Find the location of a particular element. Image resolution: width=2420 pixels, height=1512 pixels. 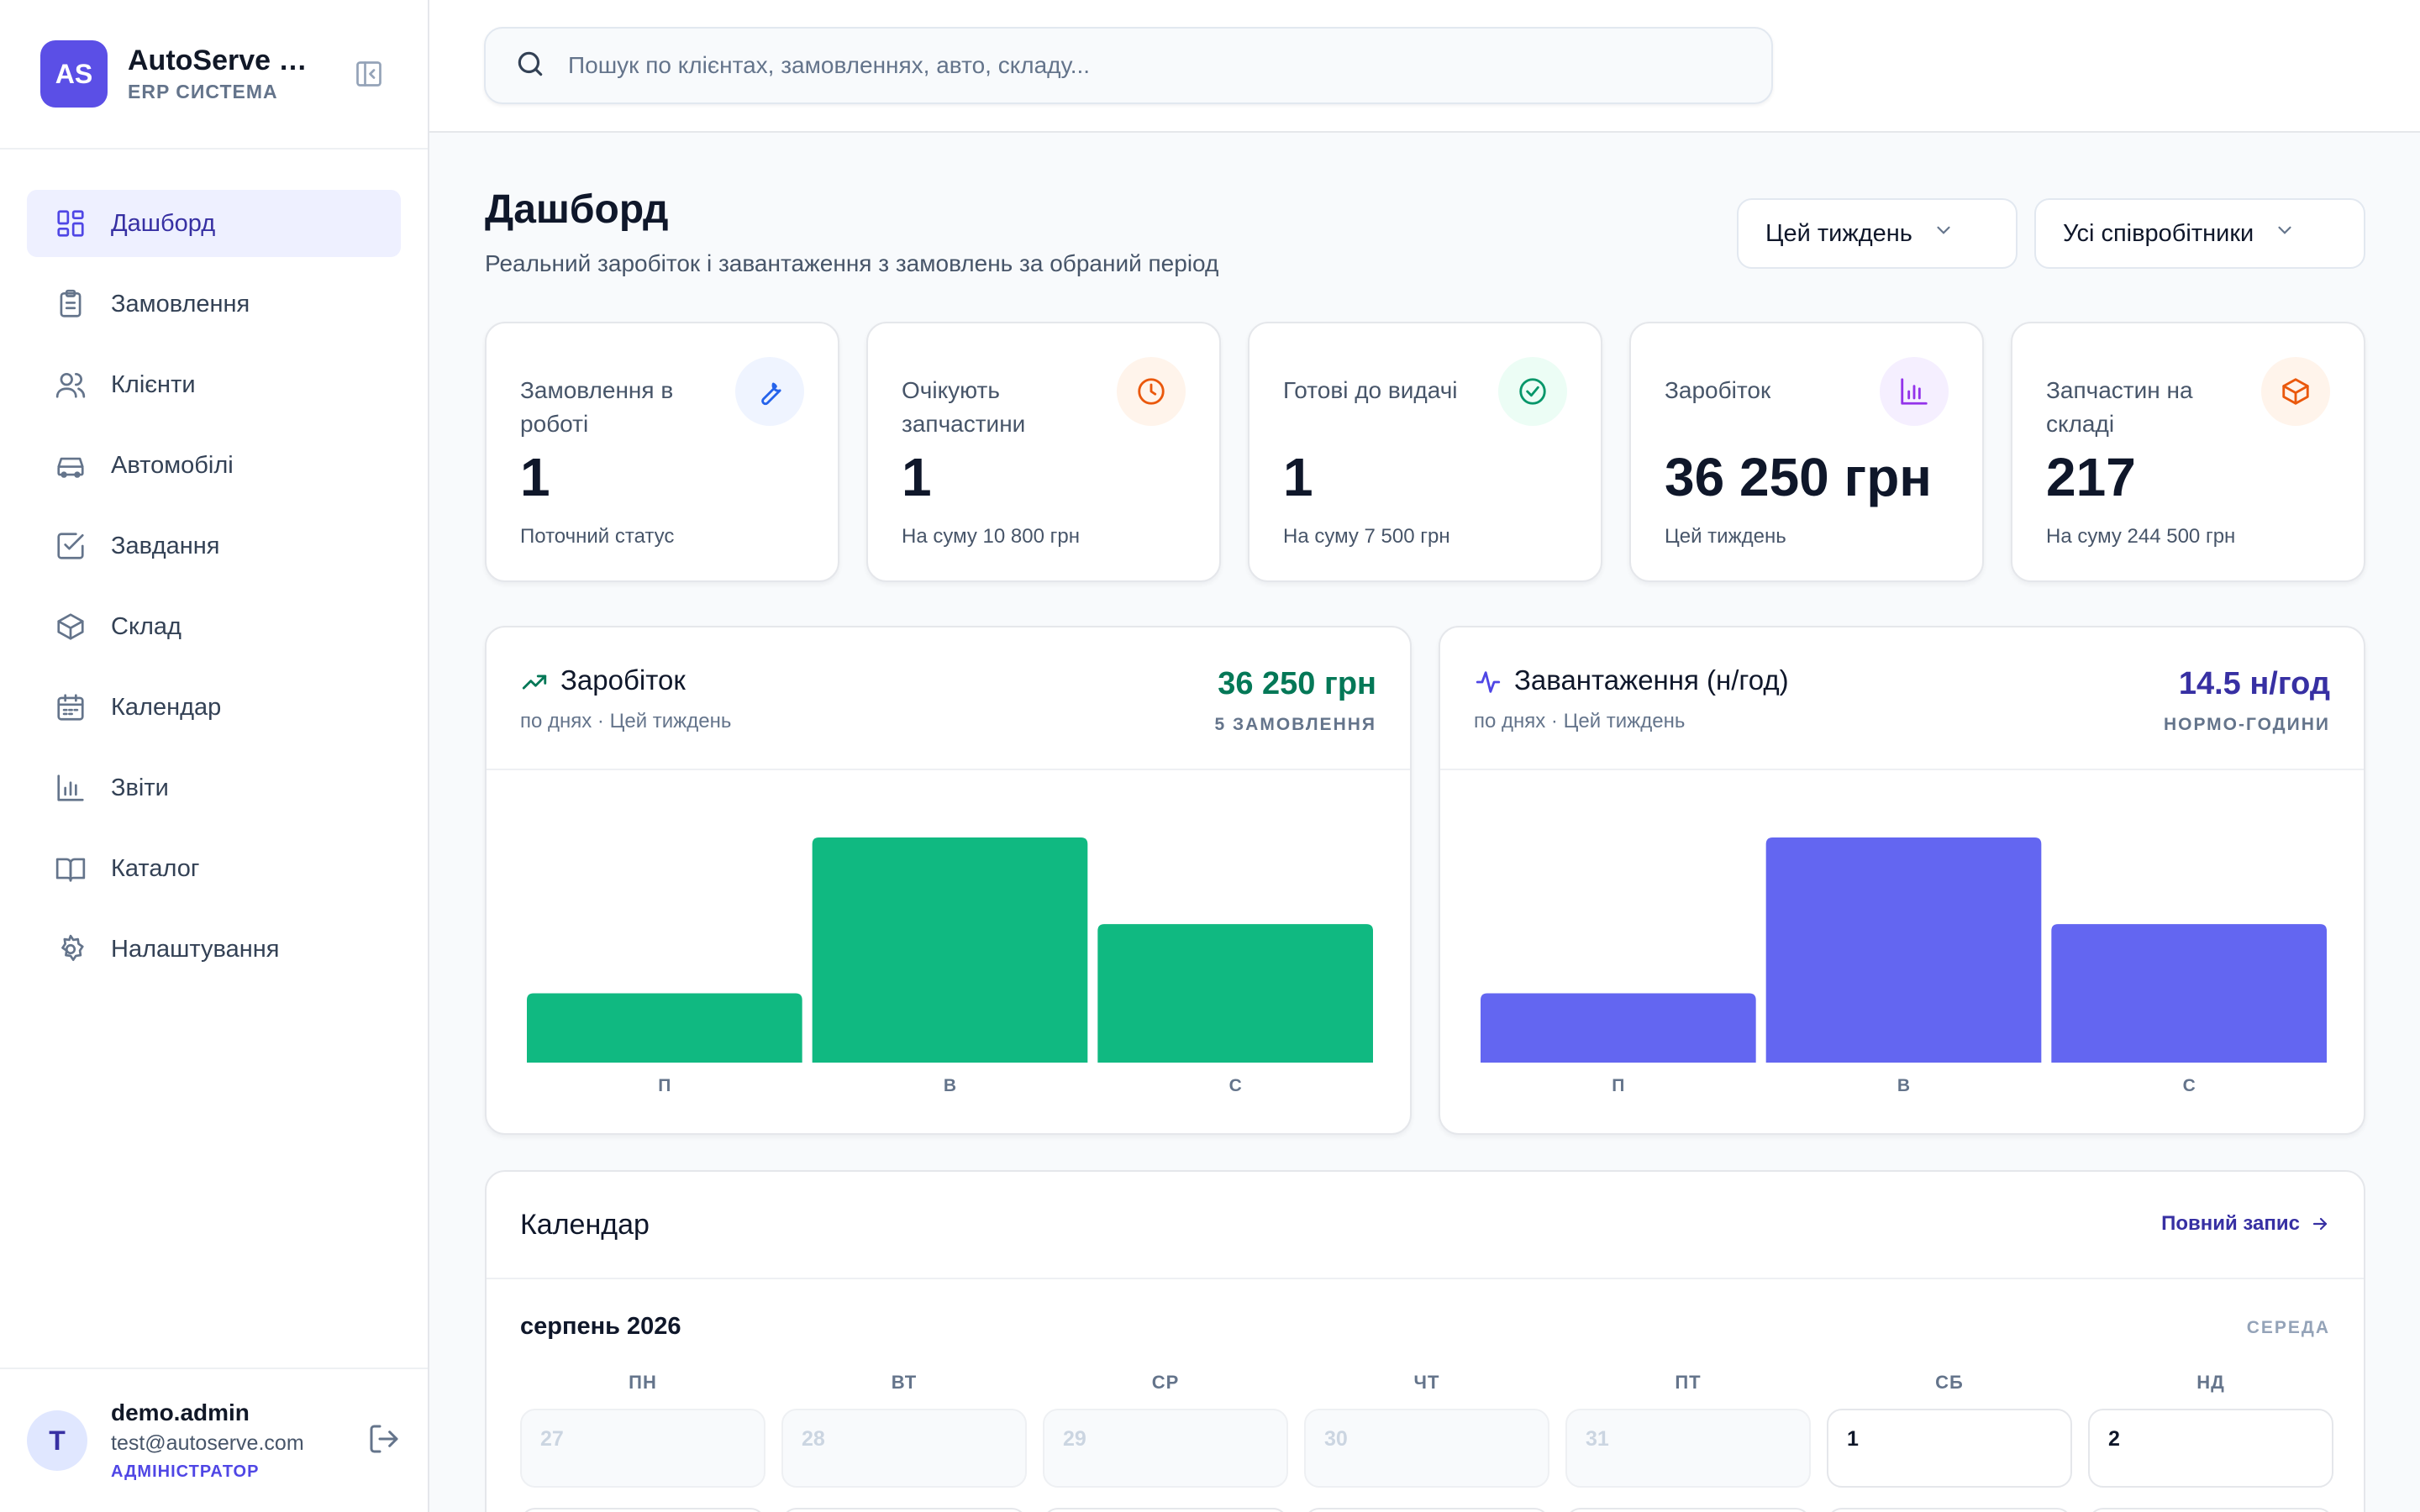

bar-chart-icon is located at coordinates (1915, 391).